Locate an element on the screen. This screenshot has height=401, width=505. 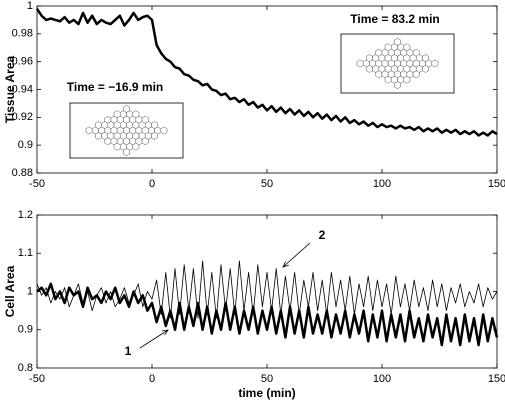
y-tick-label: 1.1 is located at coordinates (25, 253).